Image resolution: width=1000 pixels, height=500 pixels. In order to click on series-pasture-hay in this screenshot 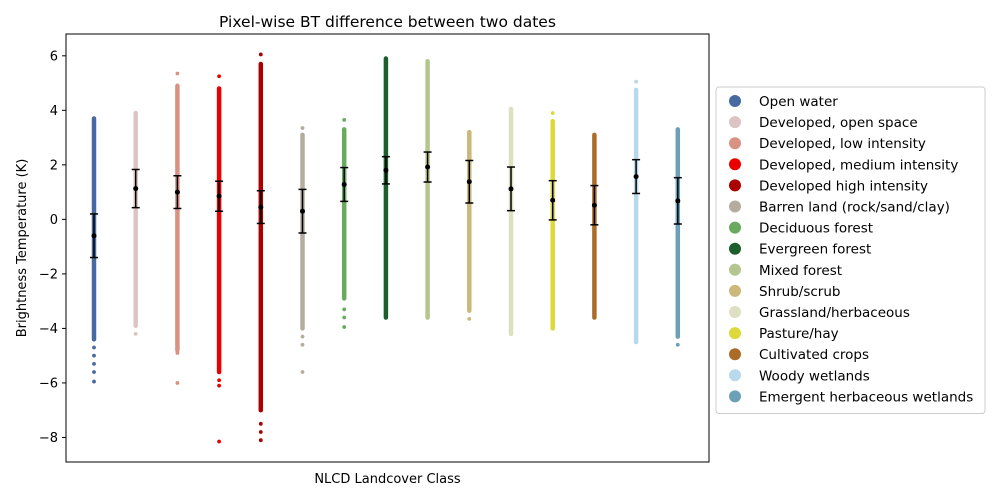, I will do `click(552, 221)`.